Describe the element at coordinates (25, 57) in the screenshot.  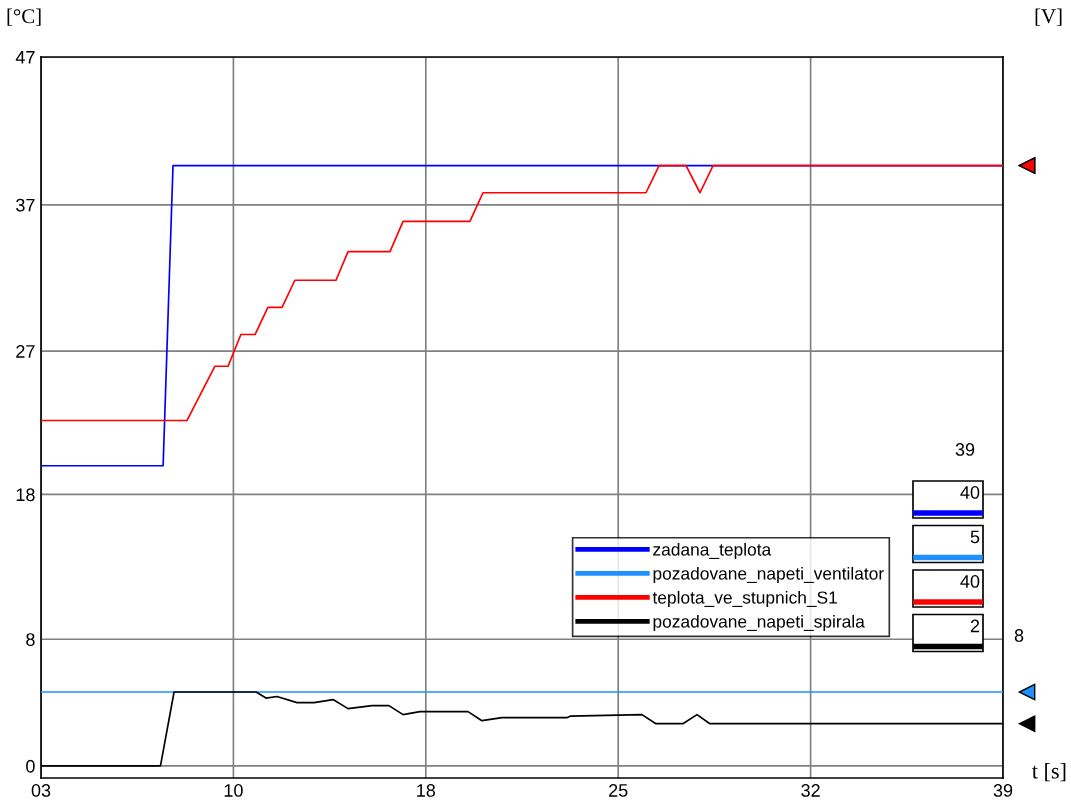
I see `y-tick-label: 47` at that location.